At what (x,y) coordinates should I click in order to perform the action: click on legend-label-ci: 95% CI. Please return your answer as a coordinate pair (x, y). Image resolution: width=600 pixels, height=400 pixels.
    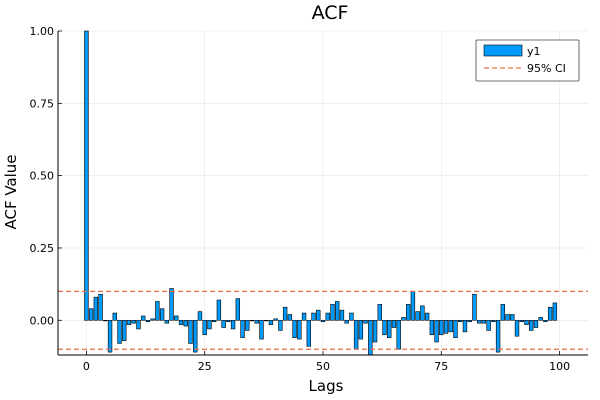
    Looking at the image, I should click on (546, 68).